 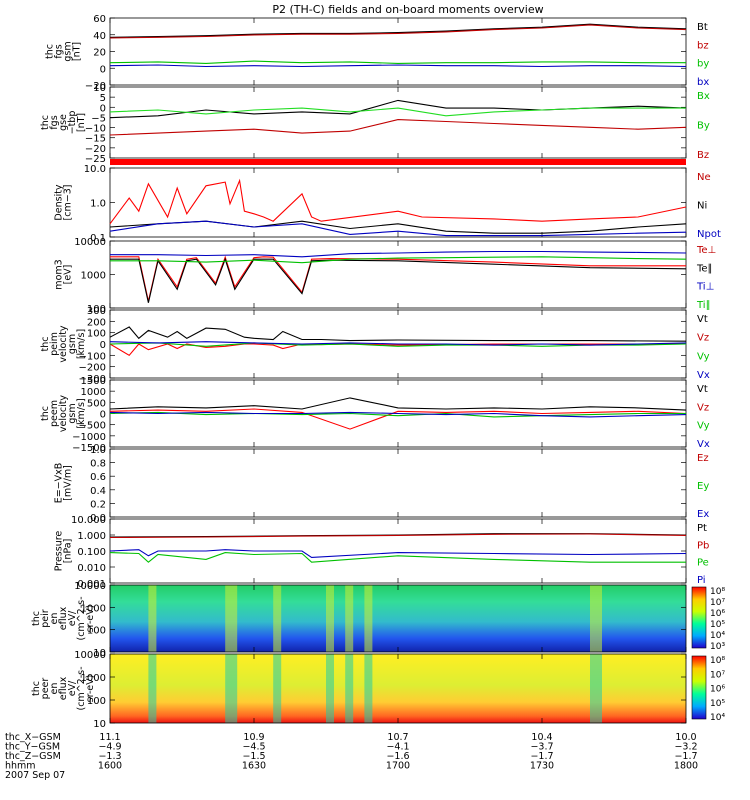 I want to click on y-axis-label: peim, so click(x=54, y=344).